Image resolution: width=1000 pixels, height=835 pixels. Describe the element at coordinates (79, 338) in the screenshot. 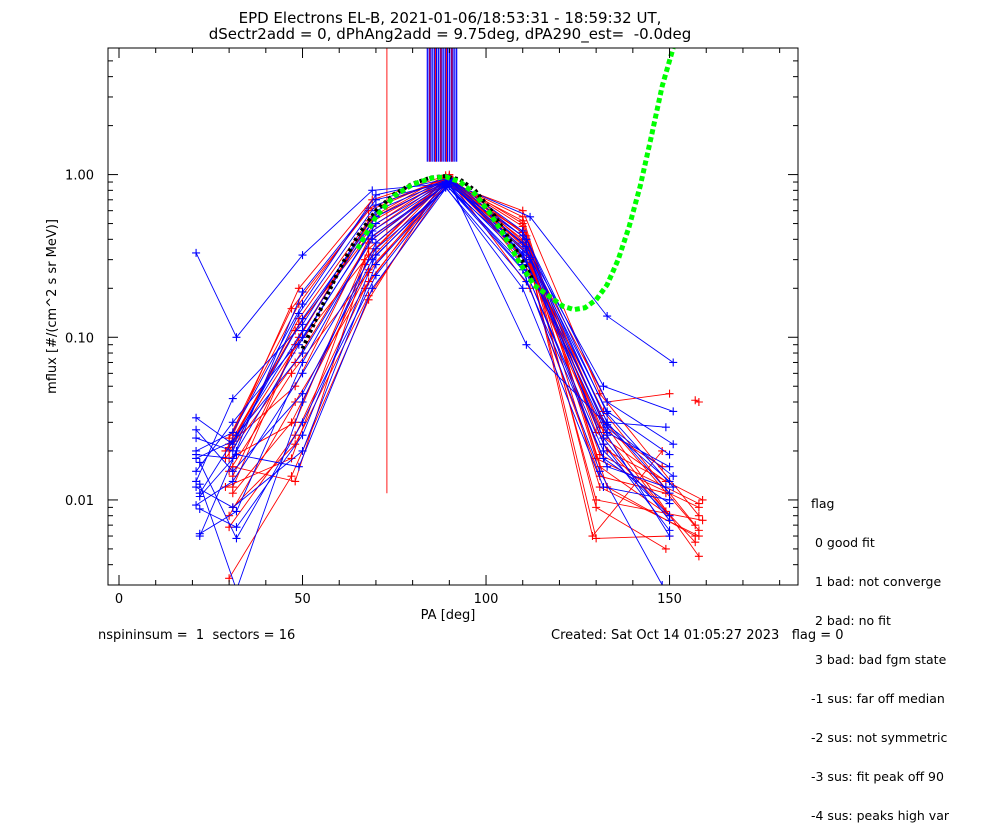

I see `y-tick-label: 0.10` at that location.